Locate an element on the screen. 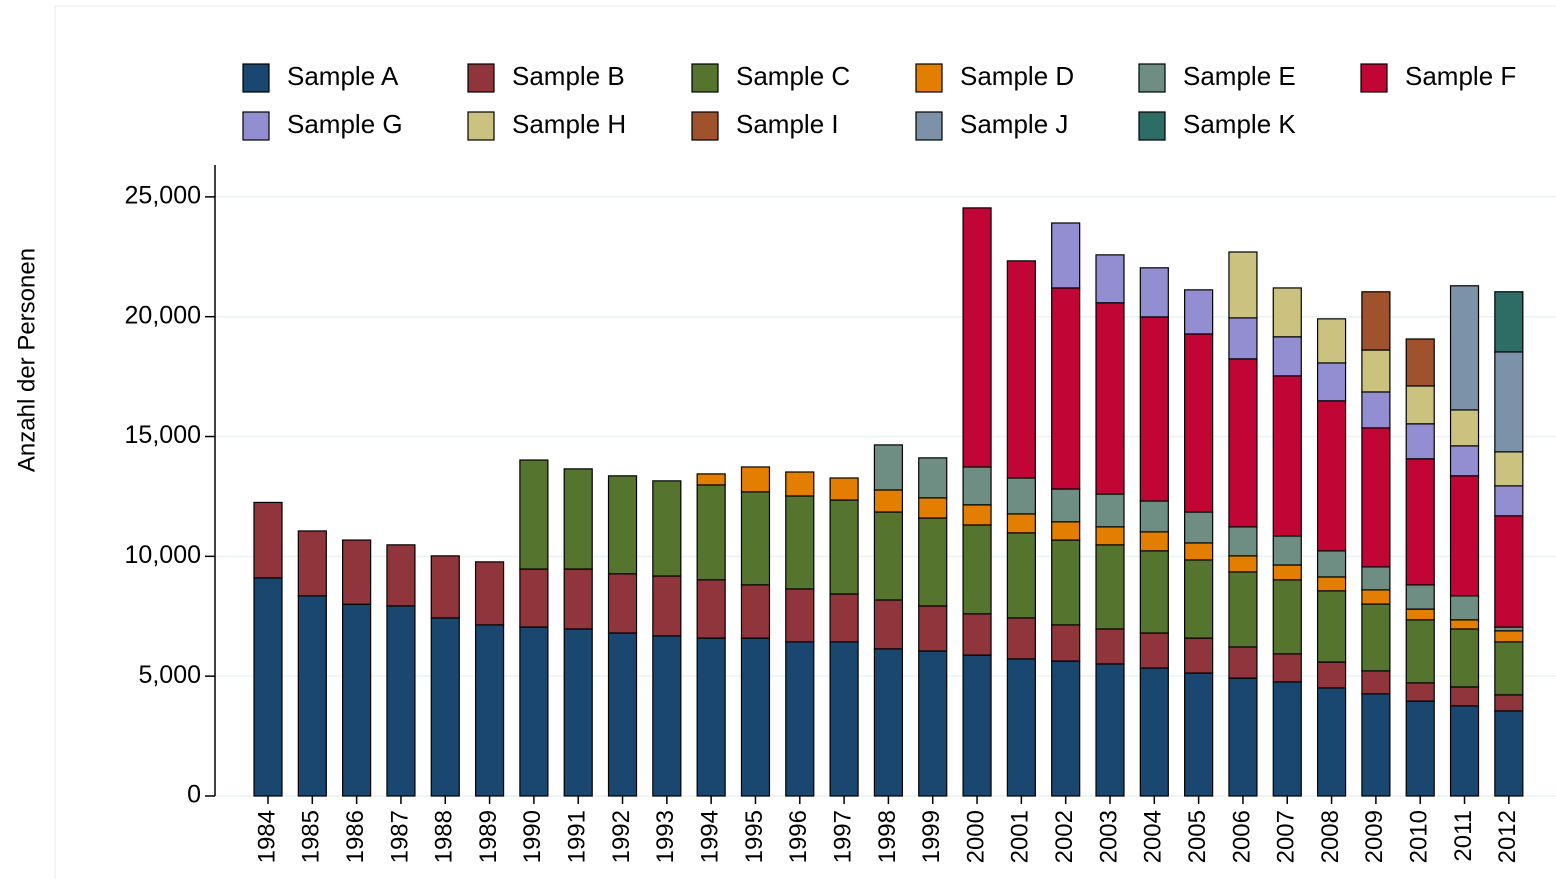 The image size is (1556, 879). x-tick-label: 2008 is located at coordinates (1330, 836).